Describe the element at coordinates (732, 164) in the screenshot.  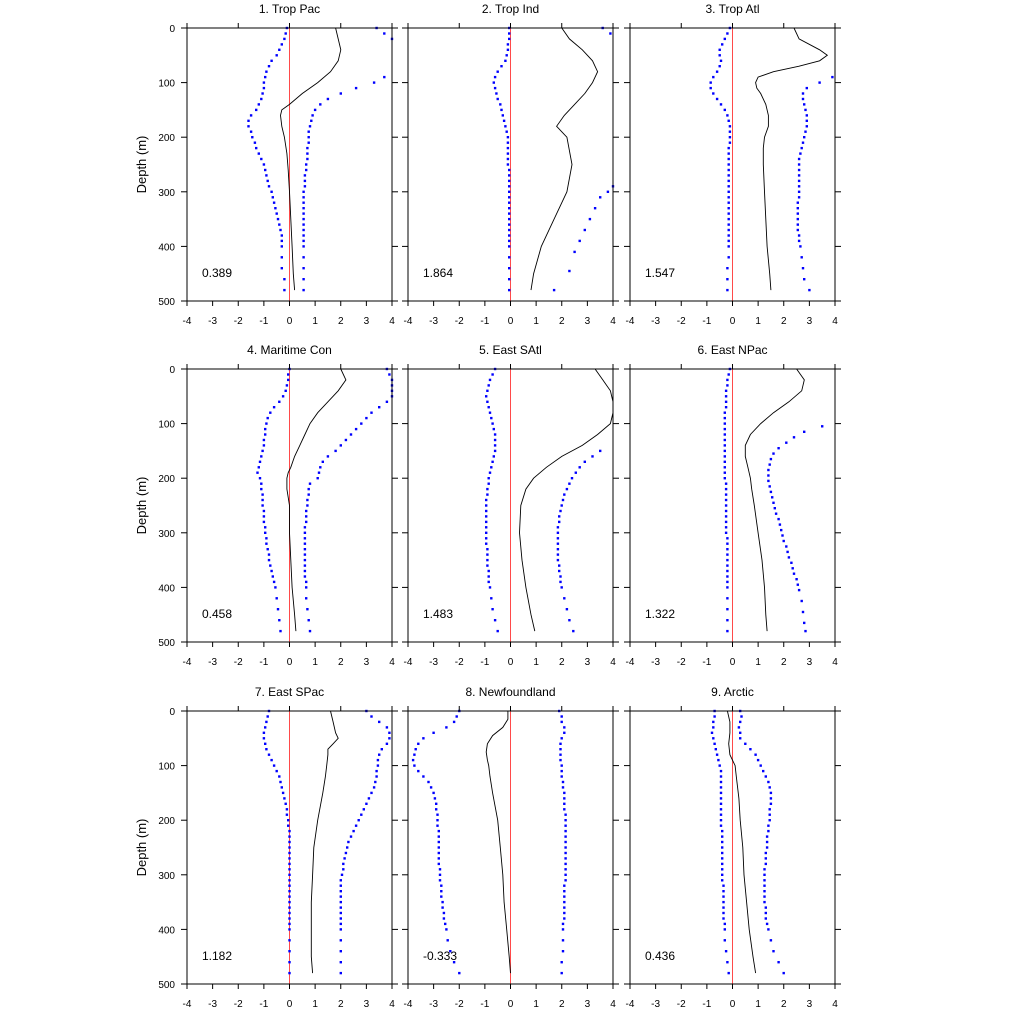
I see `panel: 3. Trop Atl 1.547 -4 -3 -2 -1 0 1 2 3 4` at that location.